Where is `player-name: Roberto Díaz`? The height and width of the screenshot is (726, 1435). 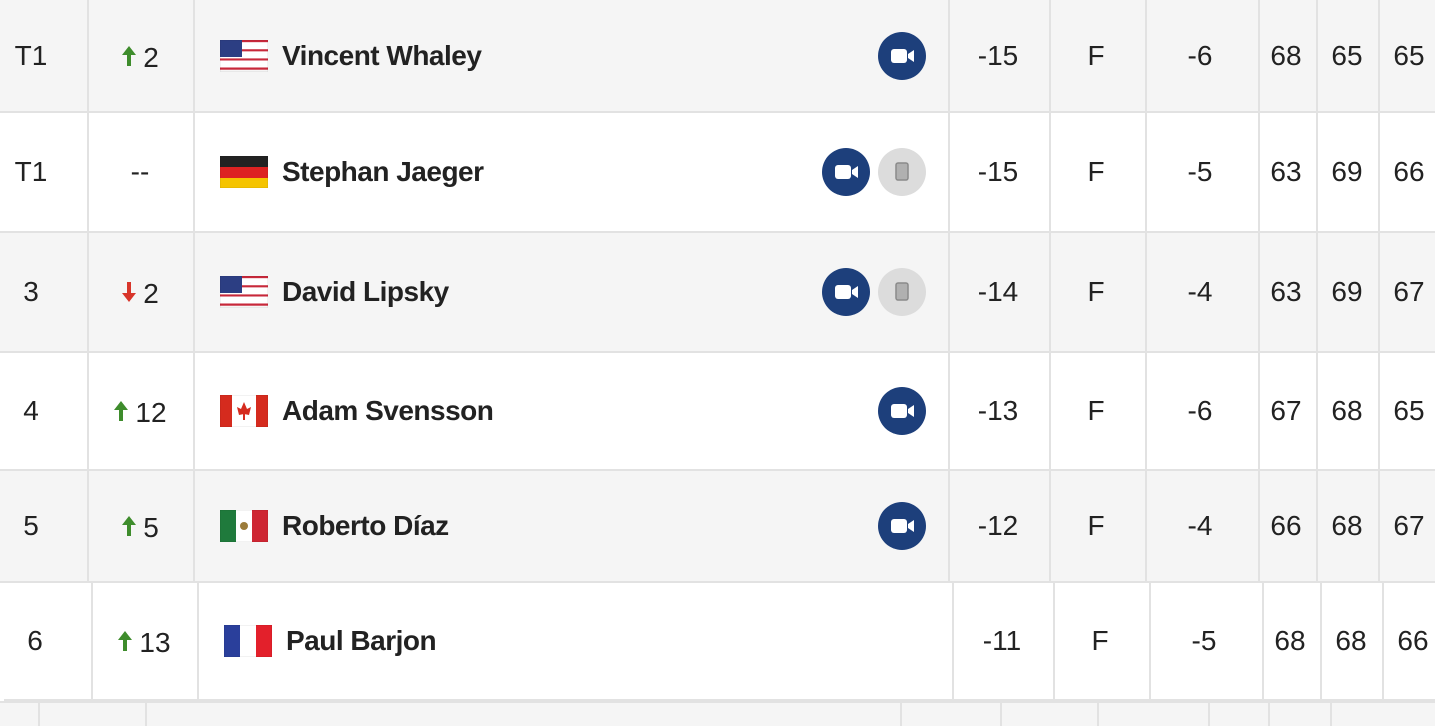
player-name: Roberto Díaz is located at coordinates (365, 525).